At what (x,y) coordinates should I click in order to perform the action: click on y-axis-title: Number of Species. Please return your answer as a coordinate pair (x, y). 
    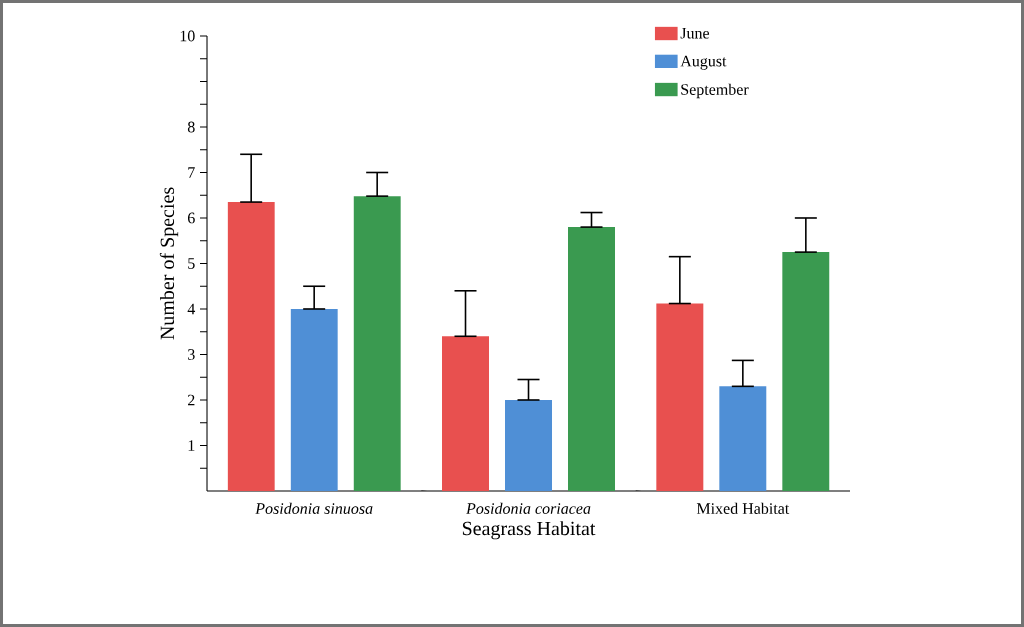
    Looking at the image, I should click on (169, 263).